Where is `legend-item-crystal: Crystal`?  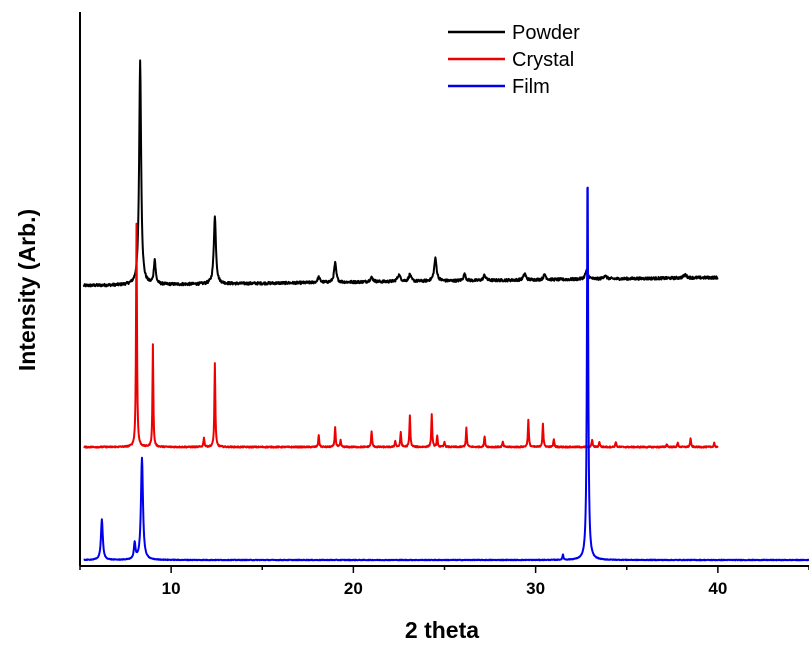 legend-item-crystal: Crystal is located at coordinates (511, 60).